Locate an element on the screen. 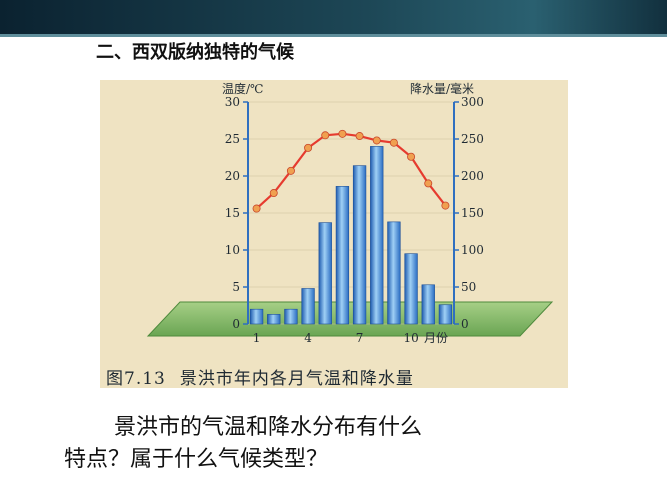 This screenshot has height=500, width=667. month-axis-ticks: 1 4 7 10 is located at coordinates (336, 338).